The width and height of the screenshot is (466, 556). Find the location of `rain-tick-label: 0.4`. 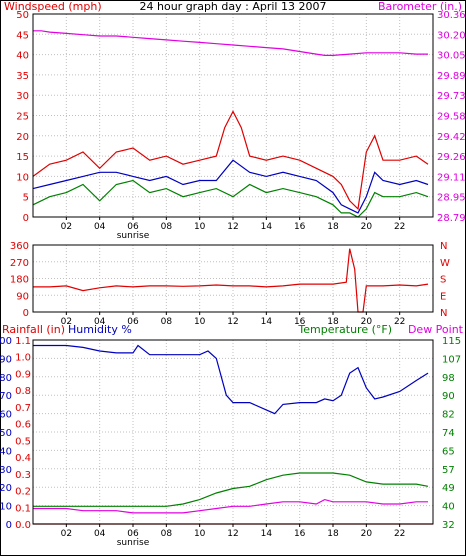

rain-tick-label: 0.4 is located at coordinates (23, 458).